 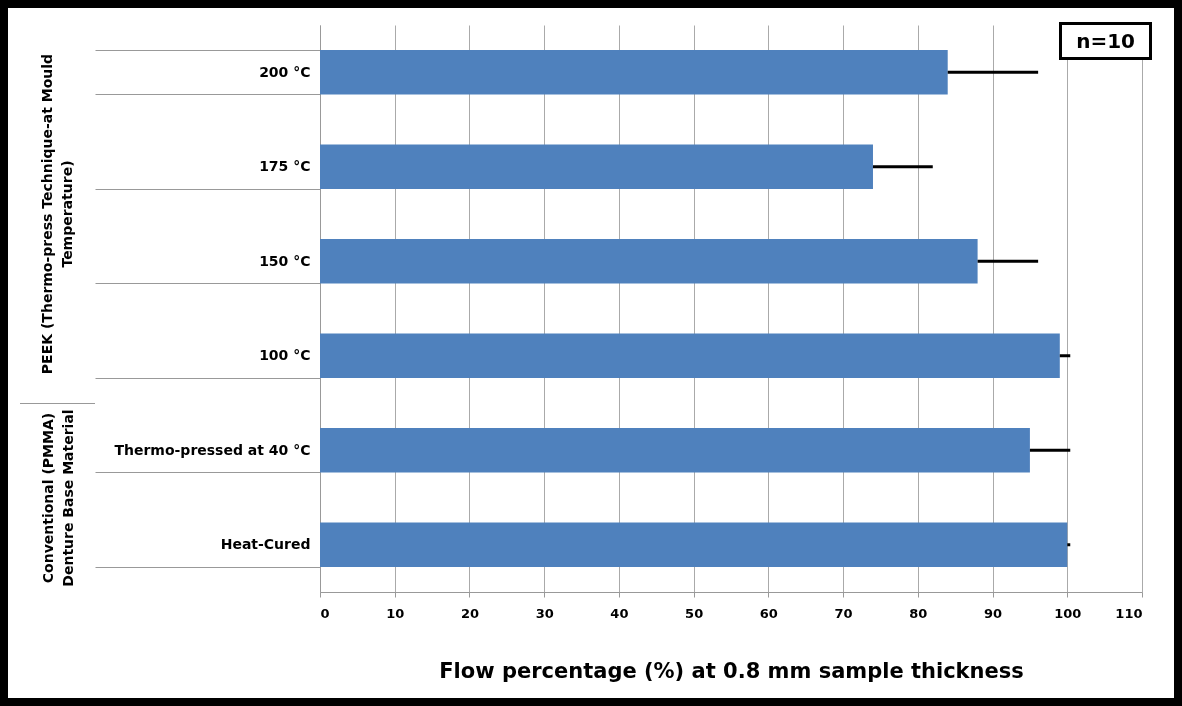 I want to click on x-tick-label: 90, so click(x=993, y=613).